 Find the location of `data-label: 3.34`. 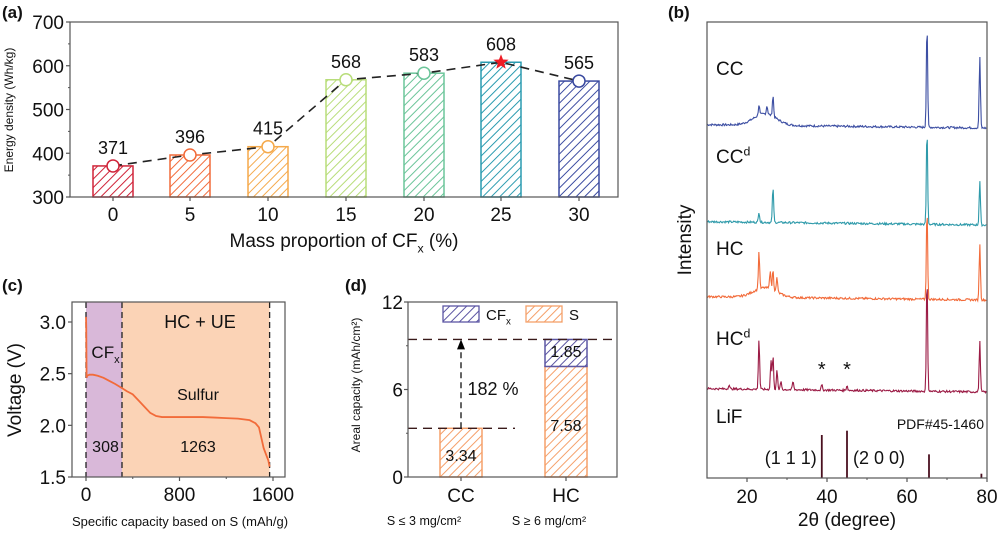

data-label: 3.34 is located at coordinates (460, 456).